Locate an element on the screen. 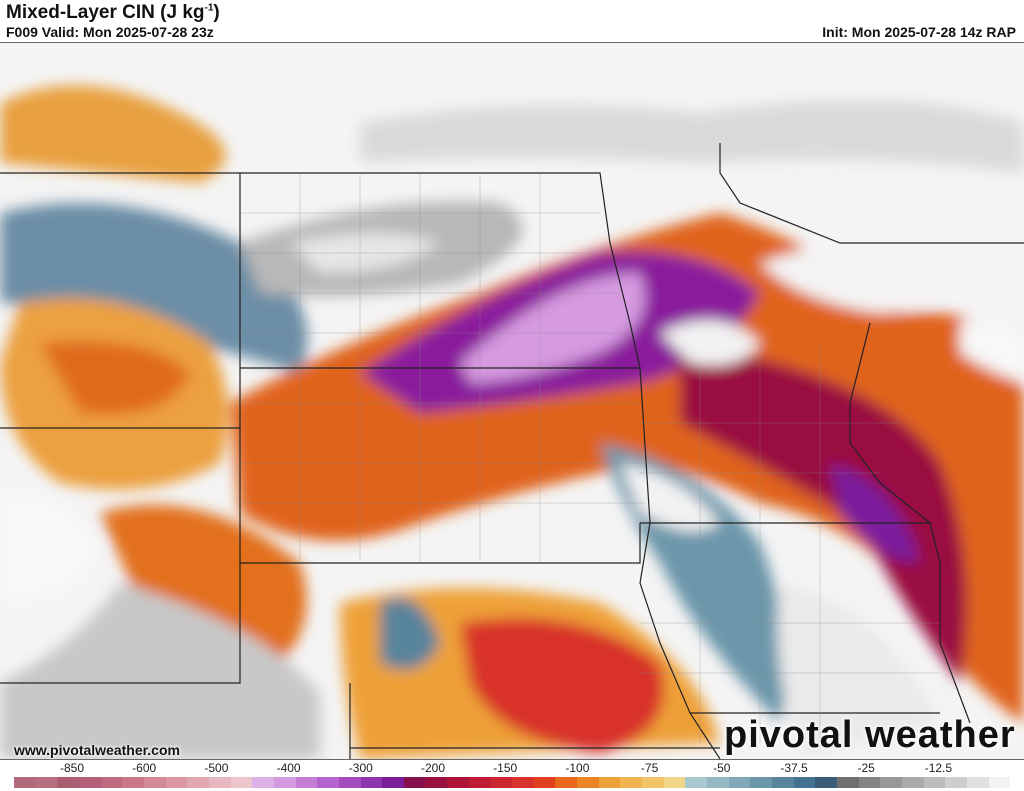 The height and width of the screenshot is (791, 1024). colorbar-tick-label: -500 is located at coordinates (216, 768).